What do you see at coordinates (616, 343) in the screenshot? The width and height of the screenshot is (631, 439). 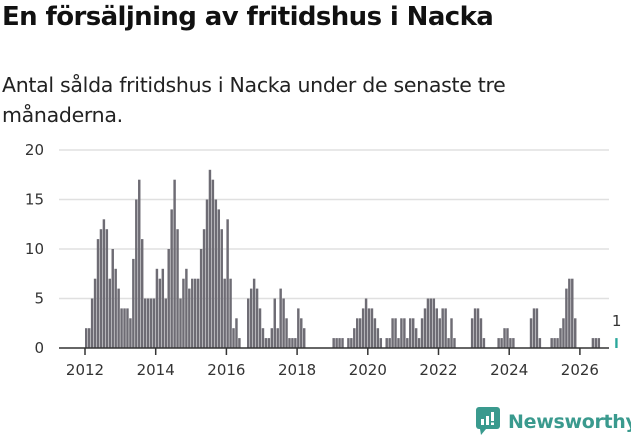 I see `bar-latest` at bounding box center [616, 343].